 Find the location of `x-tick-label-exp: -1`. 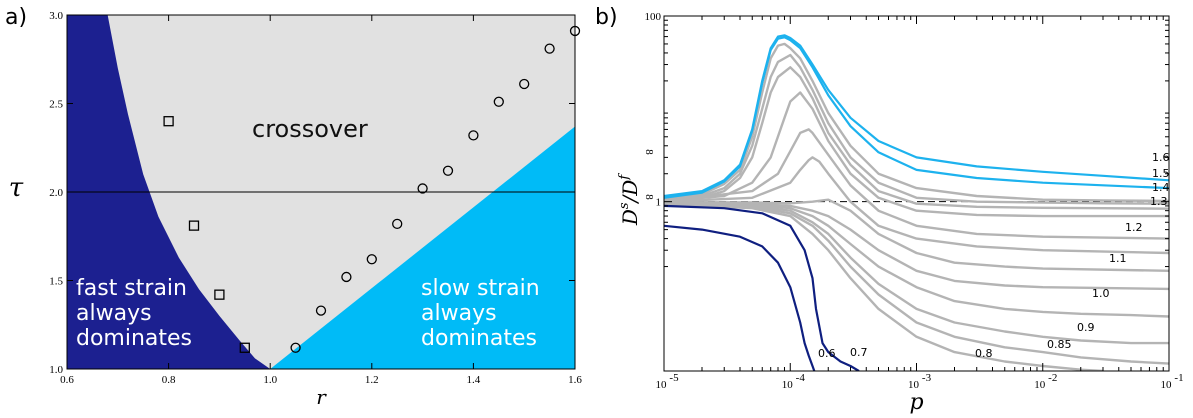

x-tick-label-exp: -1 is located at coordinates (1178, 378).